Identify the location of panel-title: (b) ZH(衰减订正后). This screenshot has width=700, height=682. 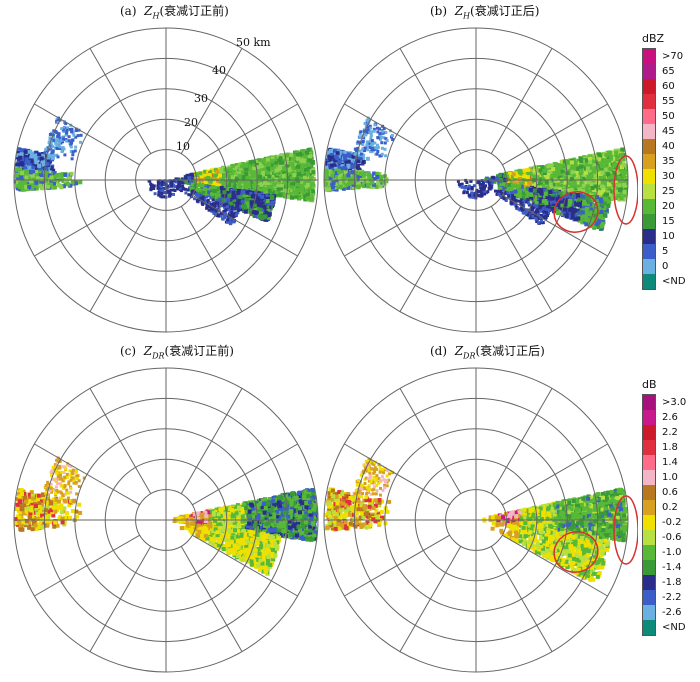
(484, 11).